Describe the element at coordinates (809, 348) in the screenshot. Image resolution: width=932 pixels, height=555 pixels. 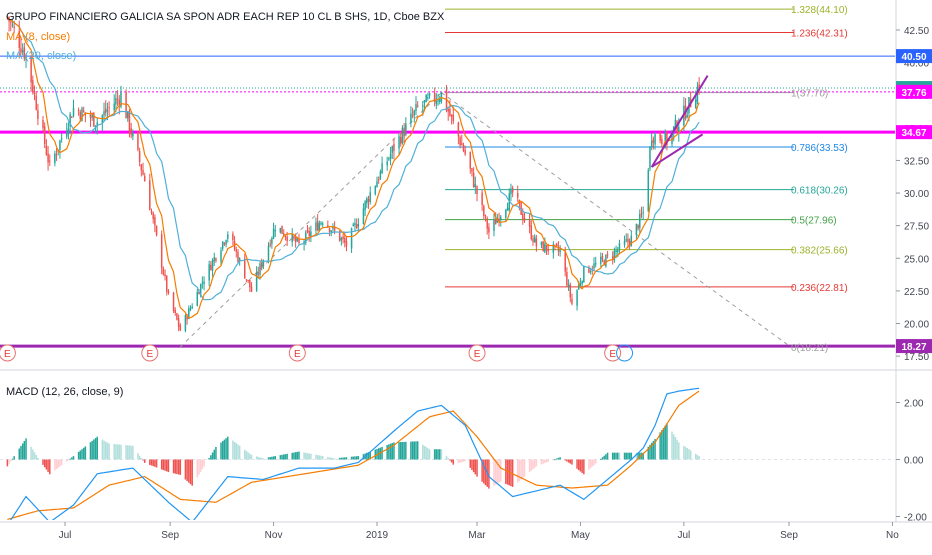
I see `fib-label-0: 0(18.21)` at that location.